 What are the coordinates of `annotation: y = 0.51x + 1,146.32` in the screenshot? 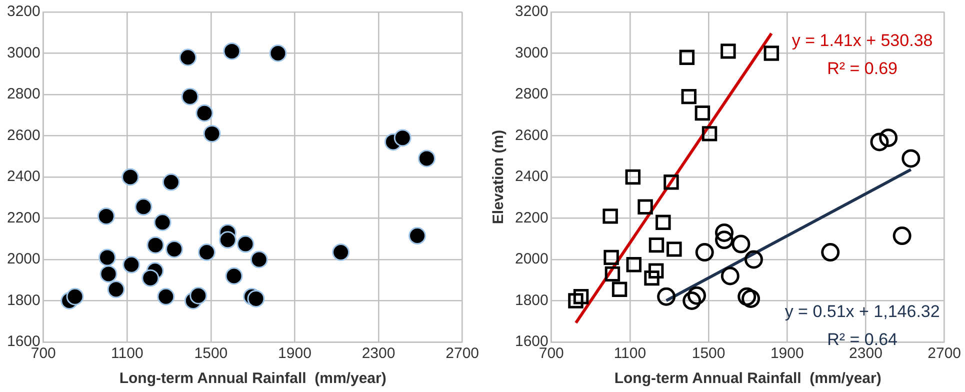 It's located at (862, 312).